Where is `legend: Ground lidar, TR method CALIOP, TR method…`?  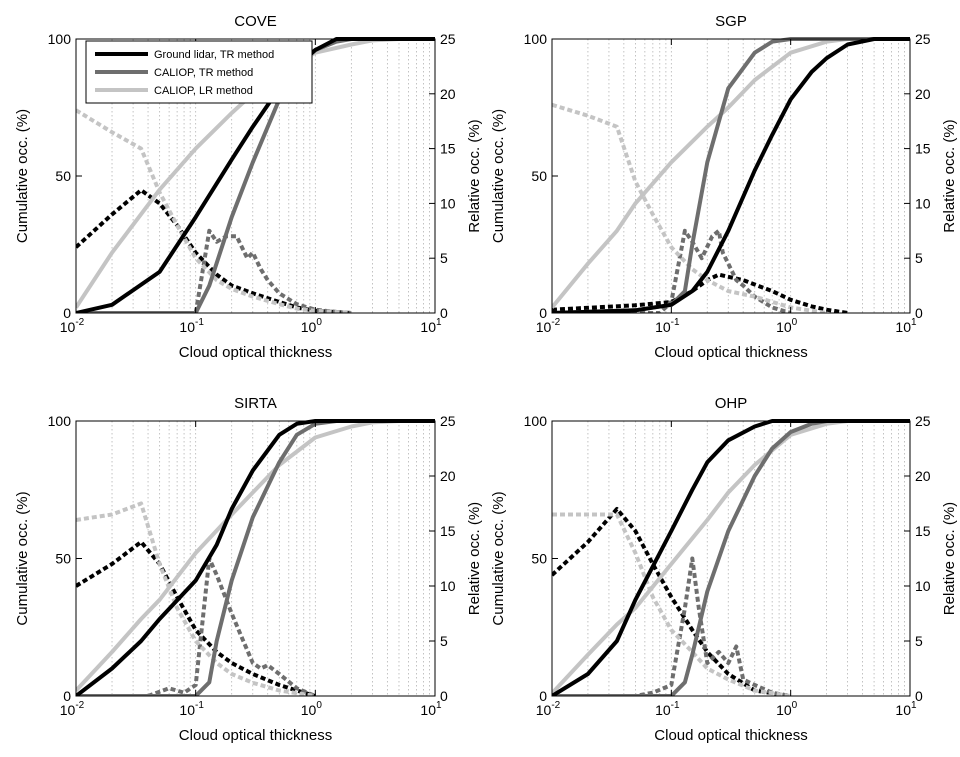
legend: Ground lidar, TR method CALIOP, TR method… is located at coordinates (199, 72).